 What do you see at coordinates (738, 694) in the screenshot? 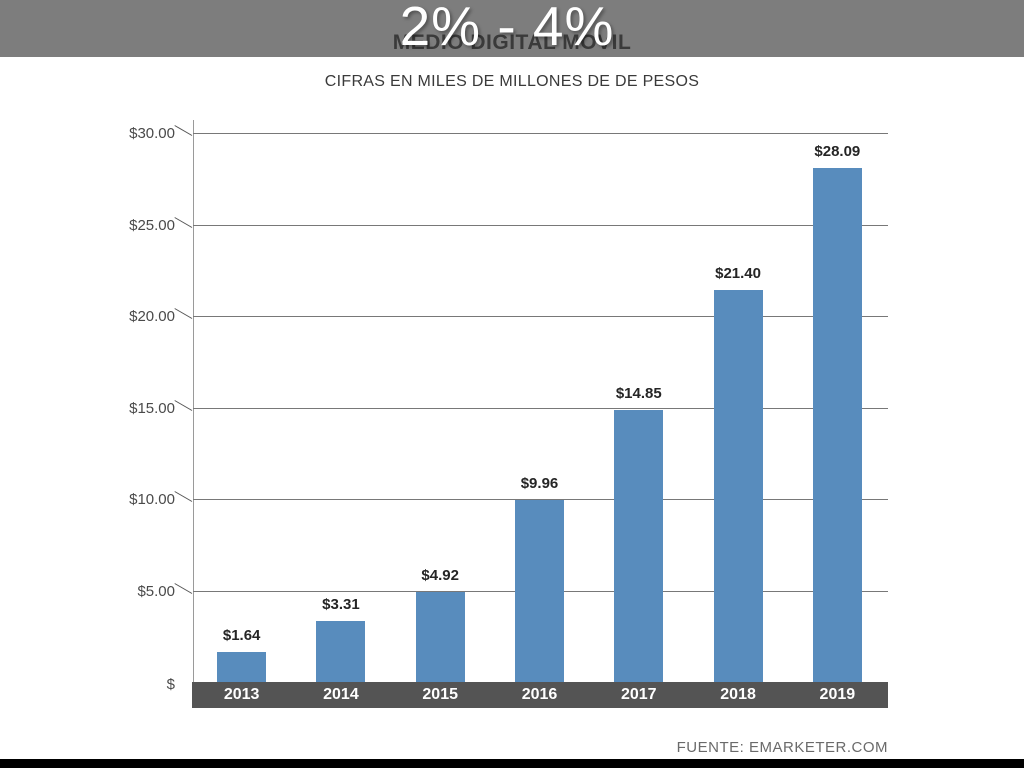
I see `year-label-2018: 2018` at bounding box center [738, 694].